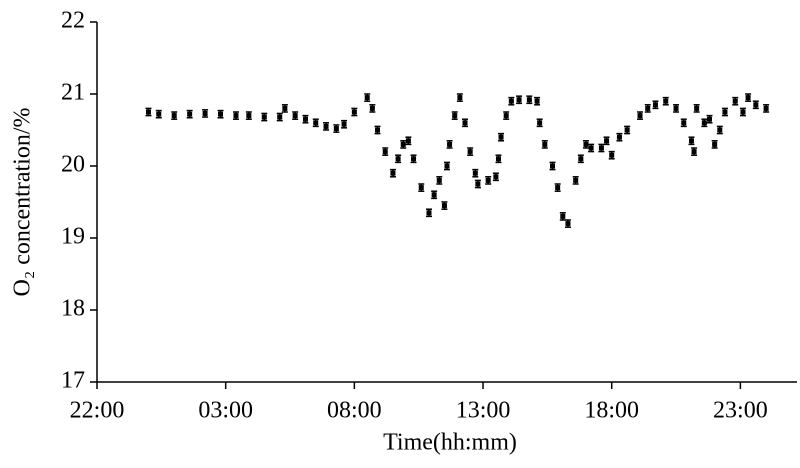 The image size is (800, 468). What do you see at coordinates (611, 411) in the screenshot?
I see `x-tick-label: 18:00` at bounding box center [611, 411].